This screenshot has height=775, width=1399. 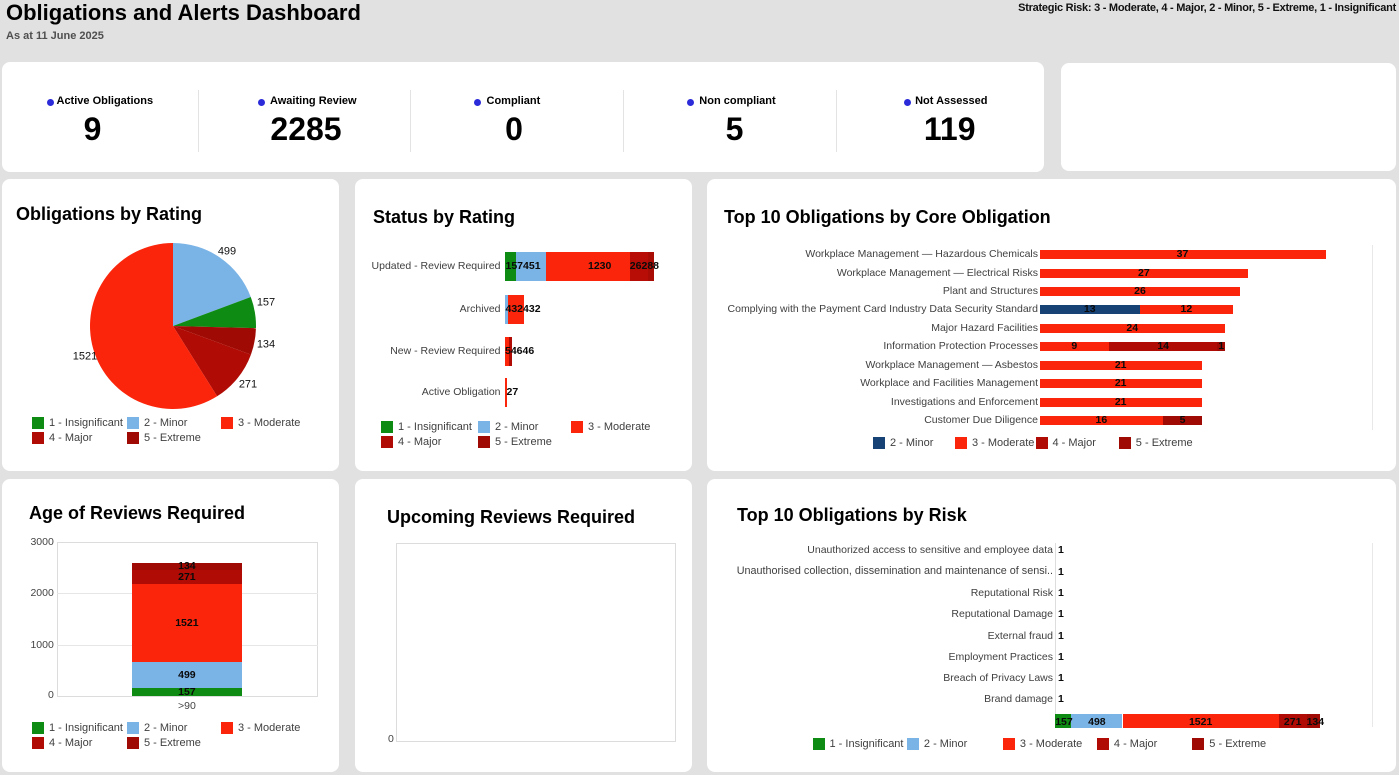 I want to click on svg-text: 157, so click(x=266, y=303).